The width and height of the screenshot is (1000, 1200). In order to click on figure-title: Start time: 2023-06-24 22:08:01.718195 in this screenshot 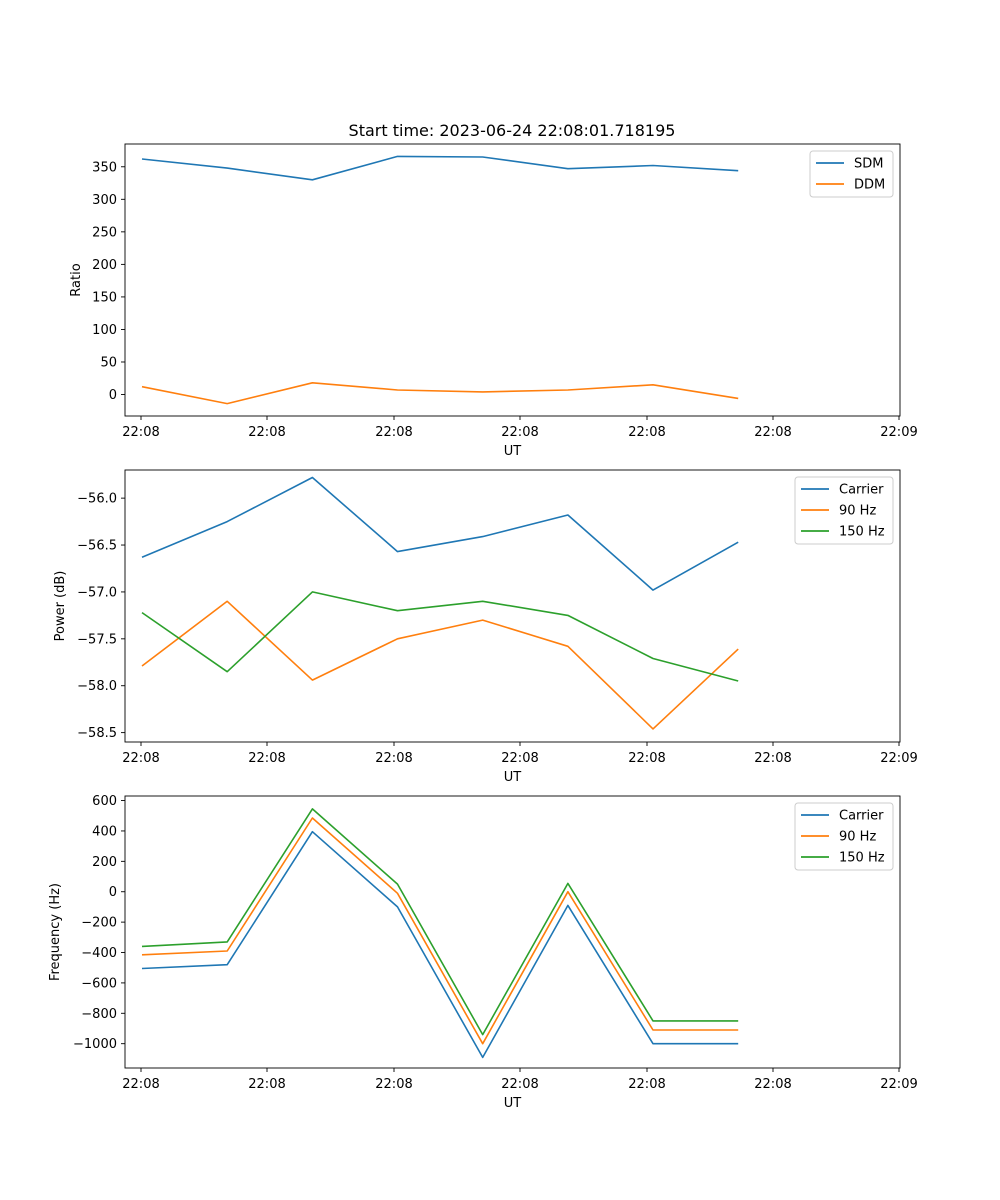, I will do `click(512, 130)`.